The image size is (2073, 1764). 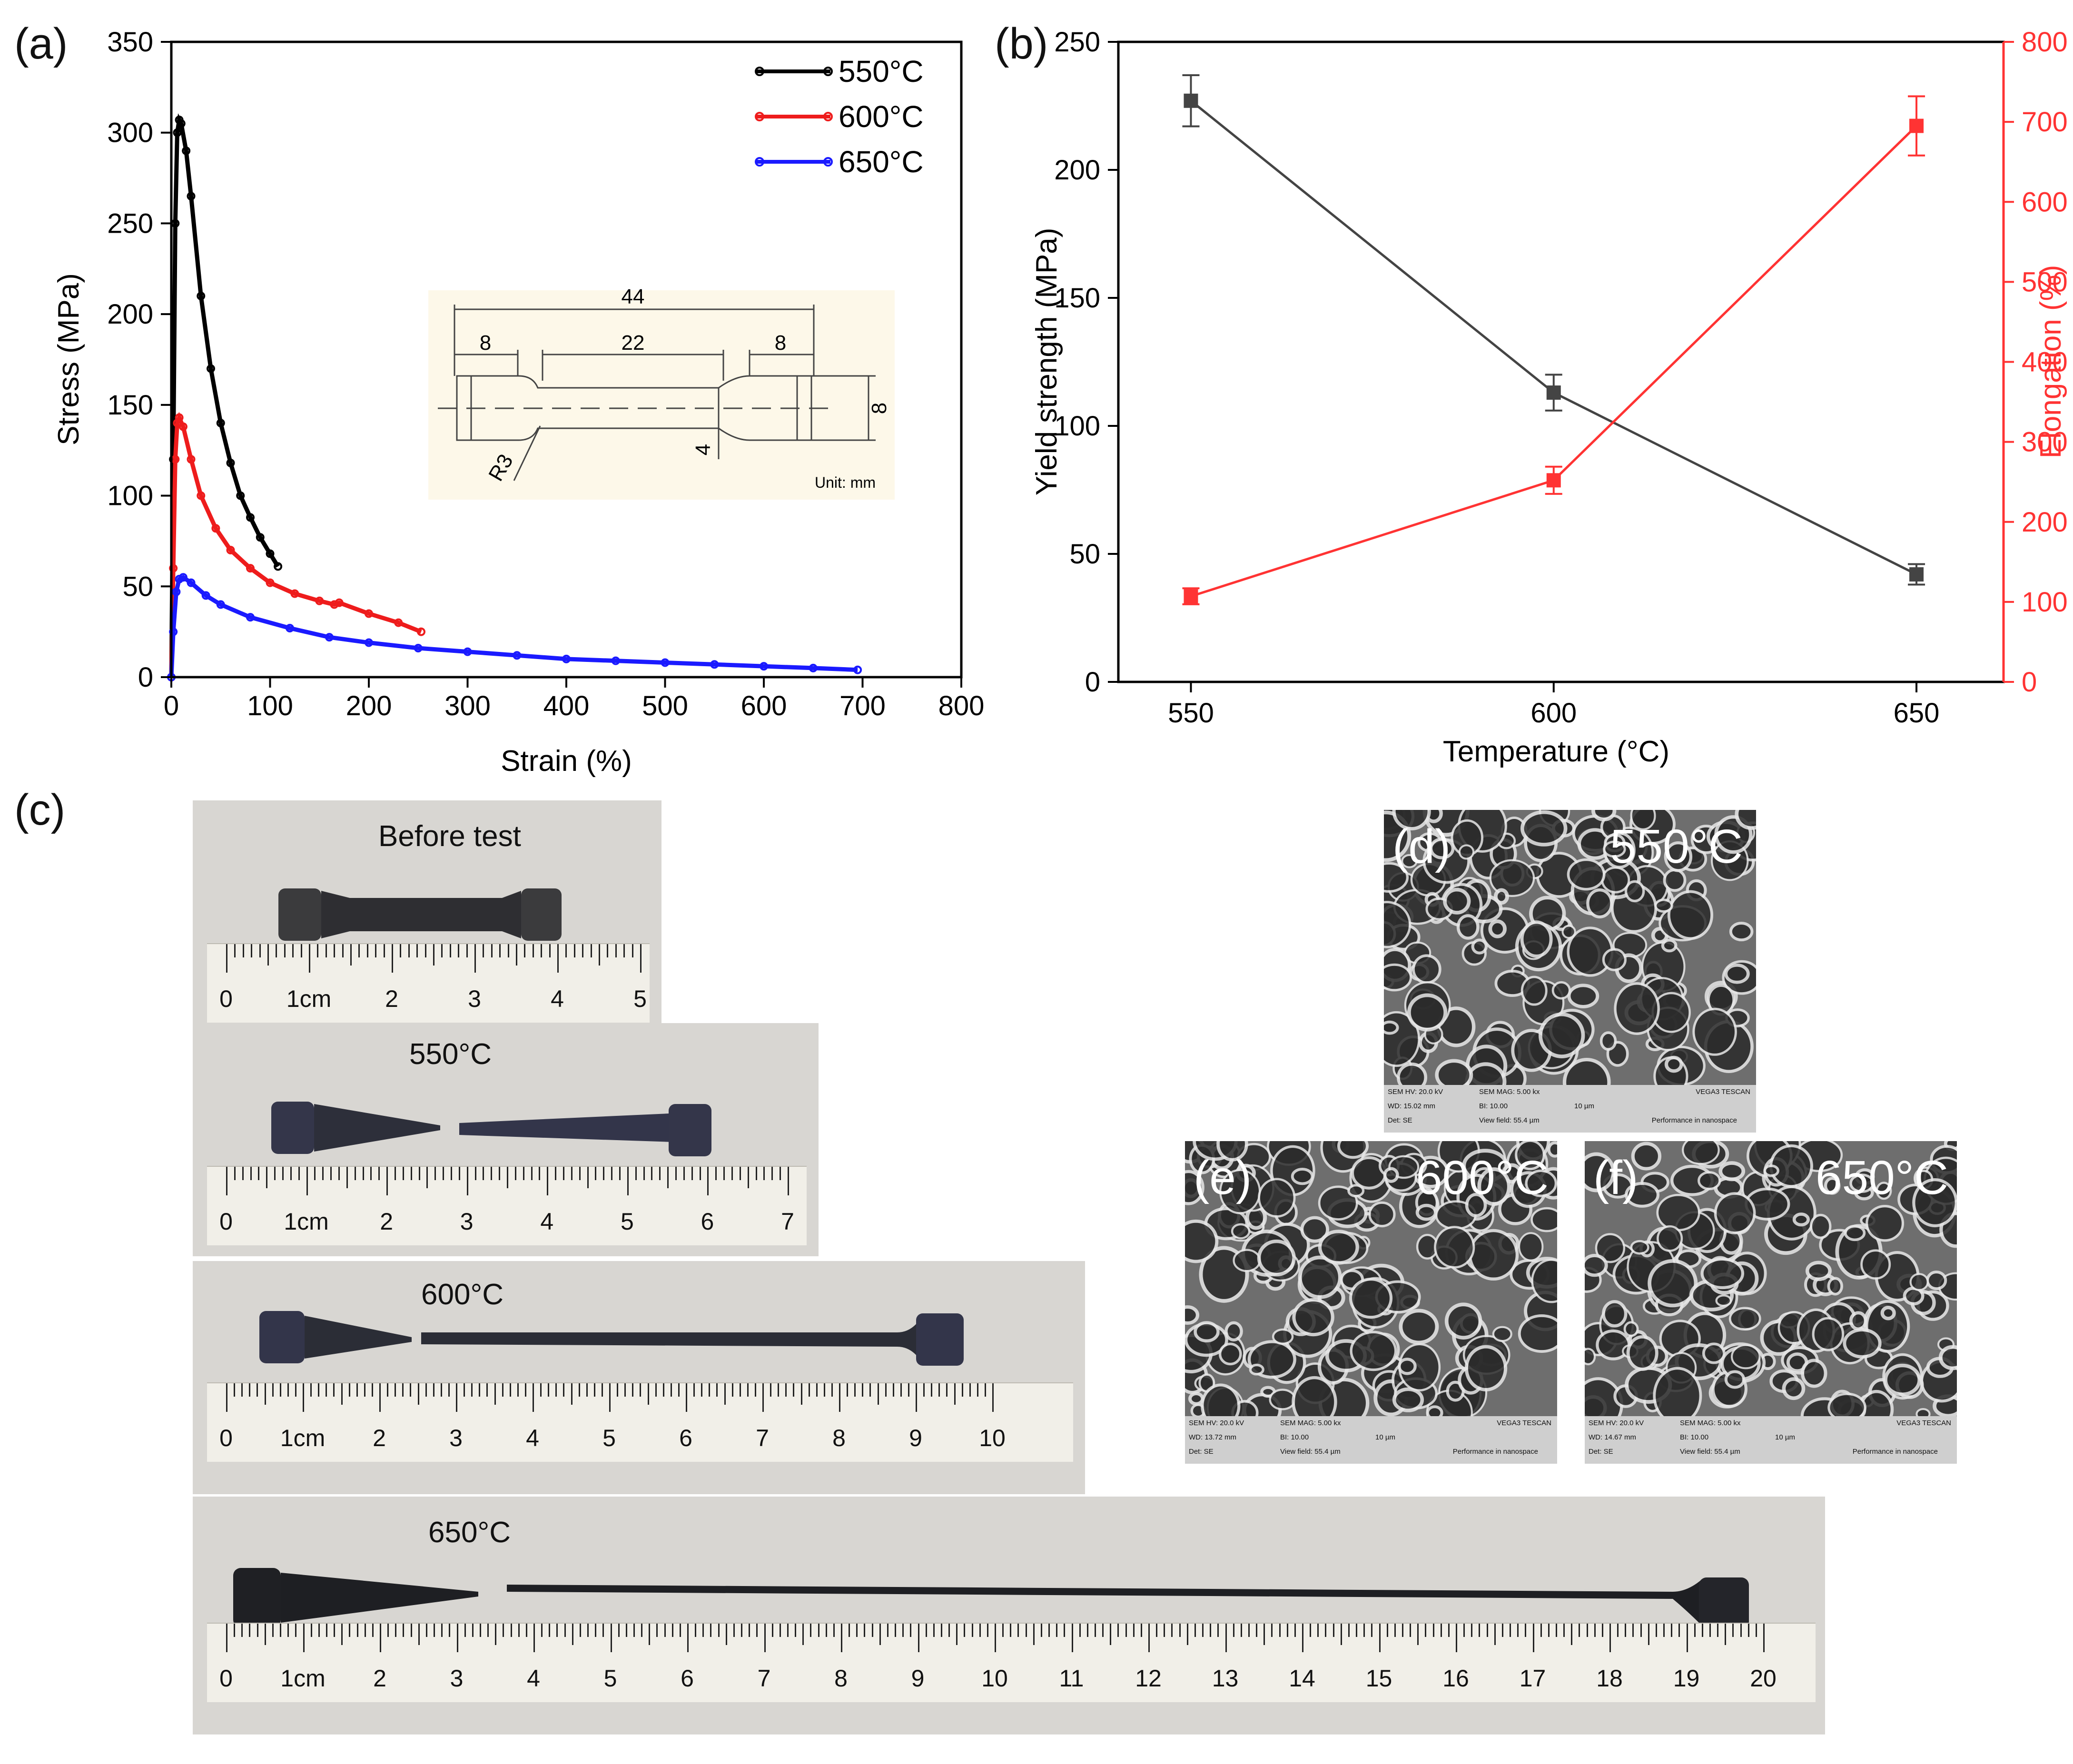 What do you see at coordinates (566, 761) in the screenshot?
I see `x-axis-label-a: Strain (%)` at bounding box center [566, 761].